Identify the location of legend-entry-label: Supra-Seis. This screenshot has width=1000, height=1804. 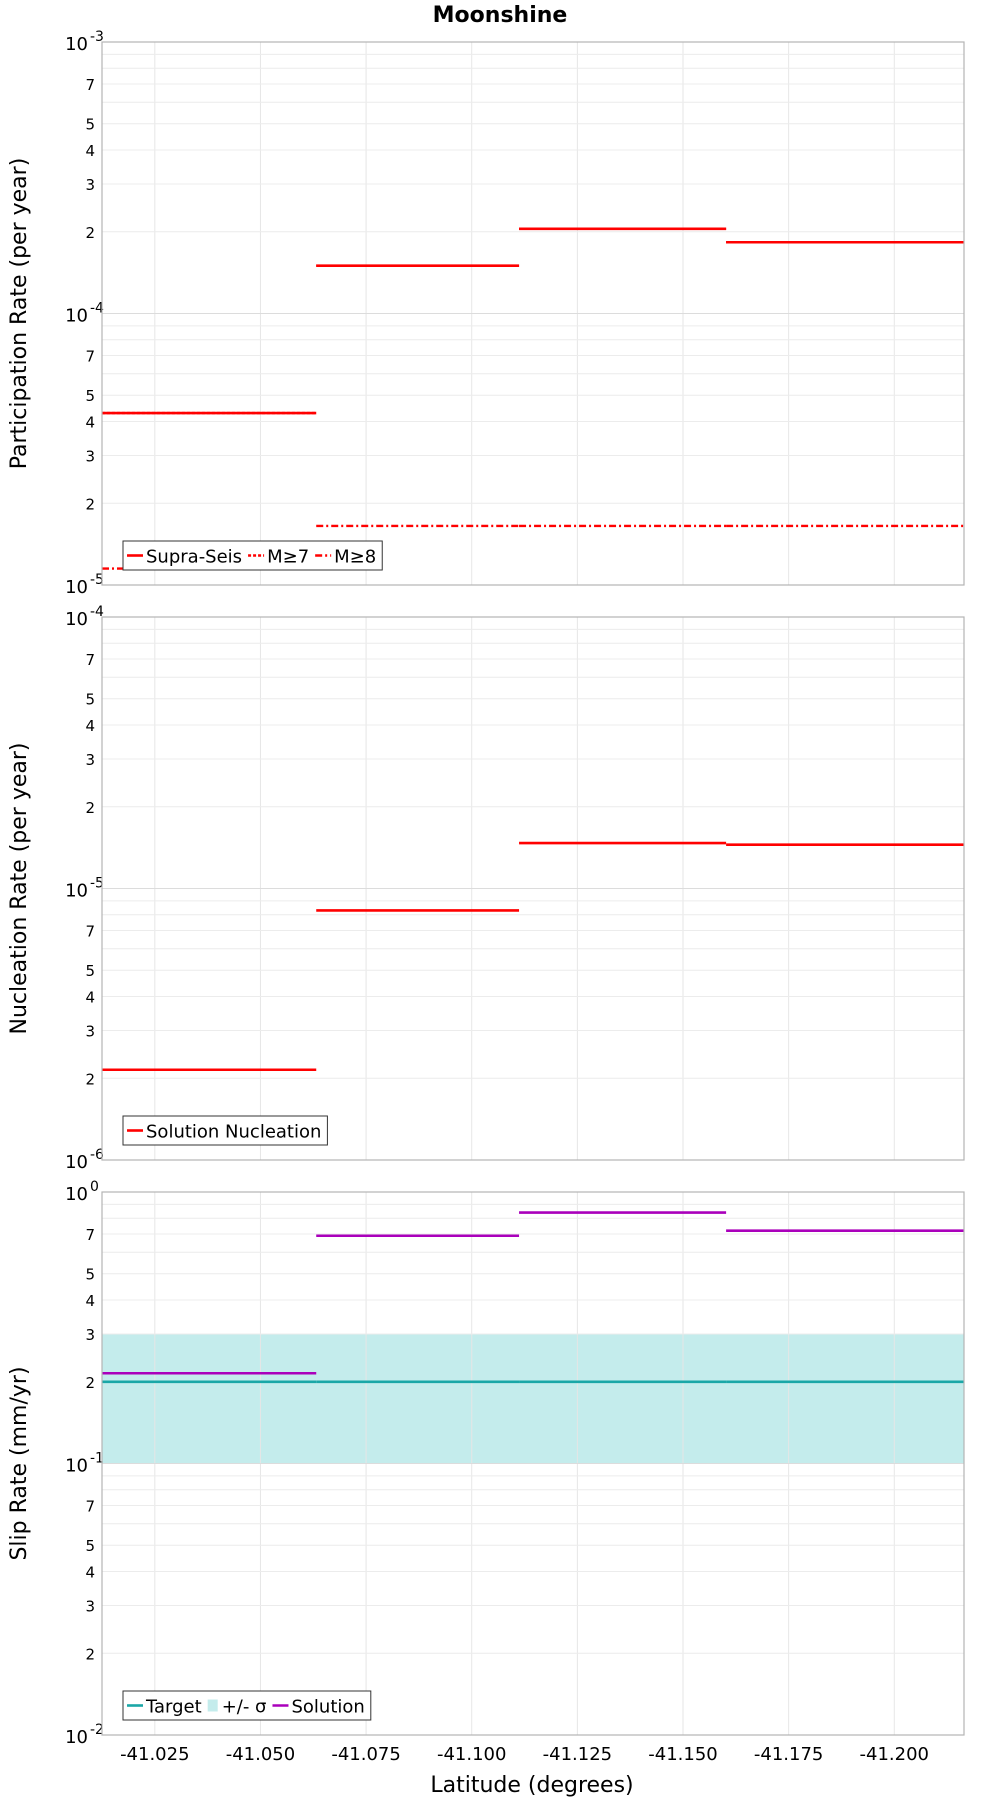
(194, 557).